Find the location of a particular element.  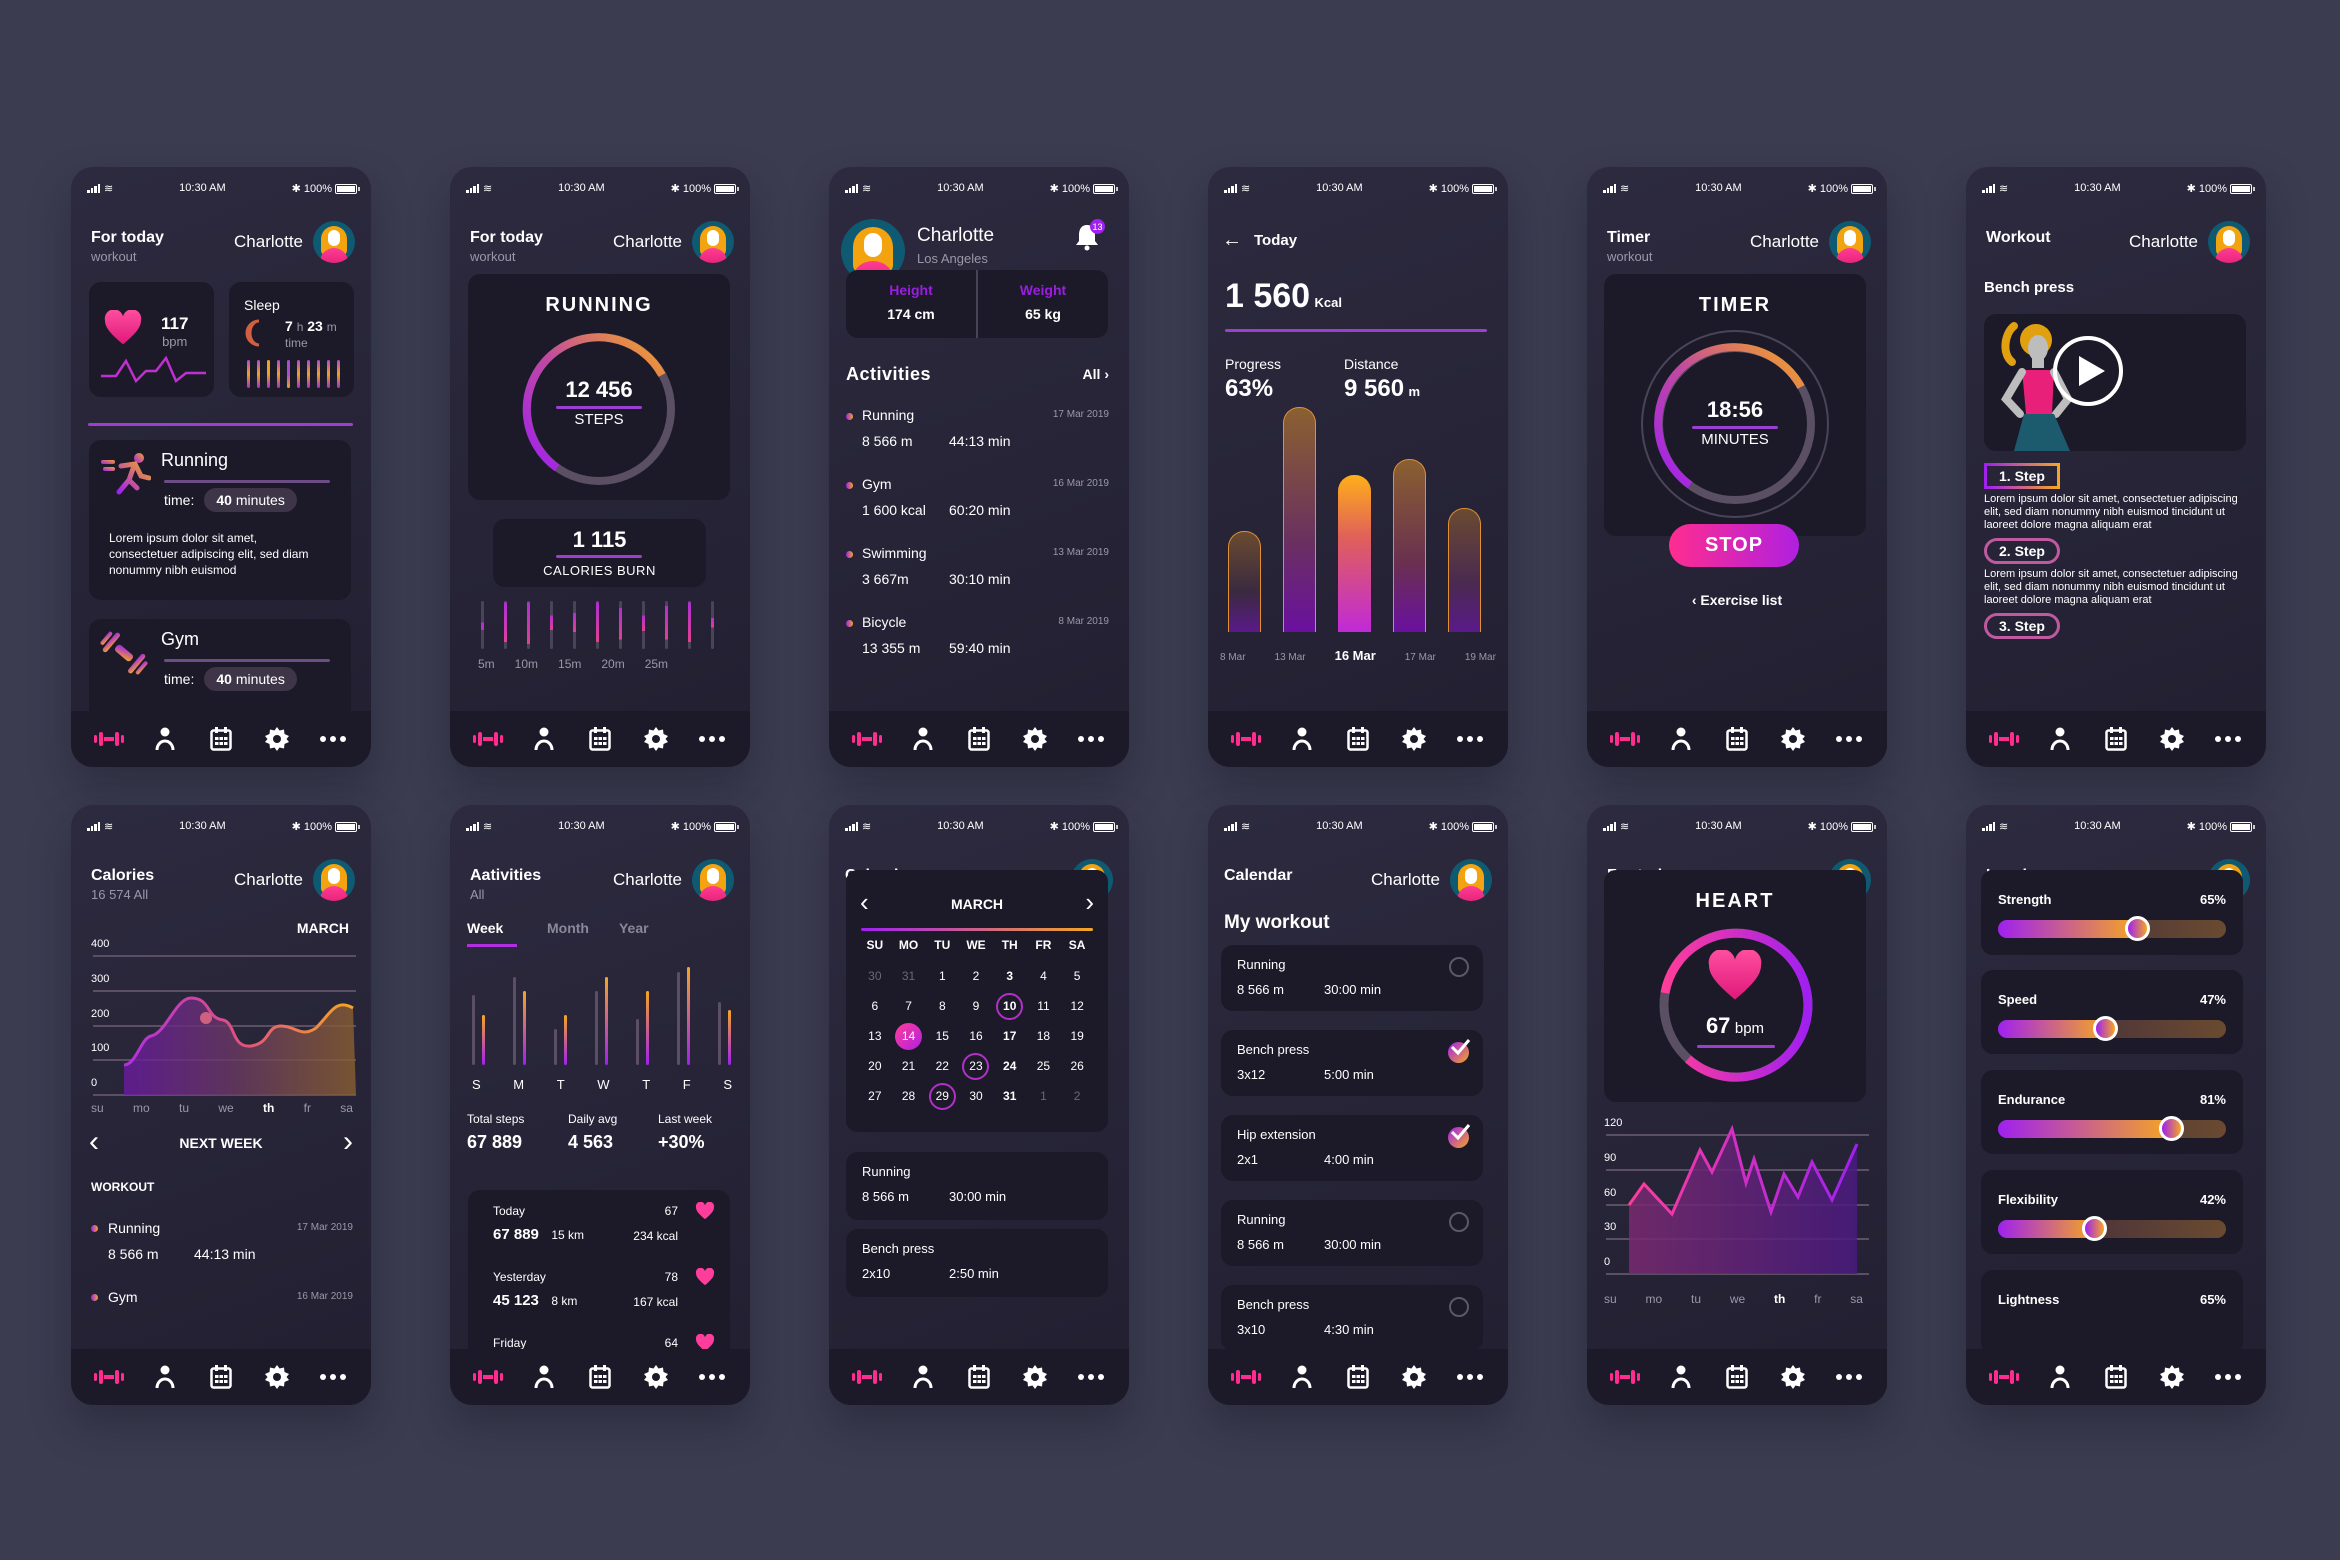

day-cell: 7 is located at coordinates (908, 1006).